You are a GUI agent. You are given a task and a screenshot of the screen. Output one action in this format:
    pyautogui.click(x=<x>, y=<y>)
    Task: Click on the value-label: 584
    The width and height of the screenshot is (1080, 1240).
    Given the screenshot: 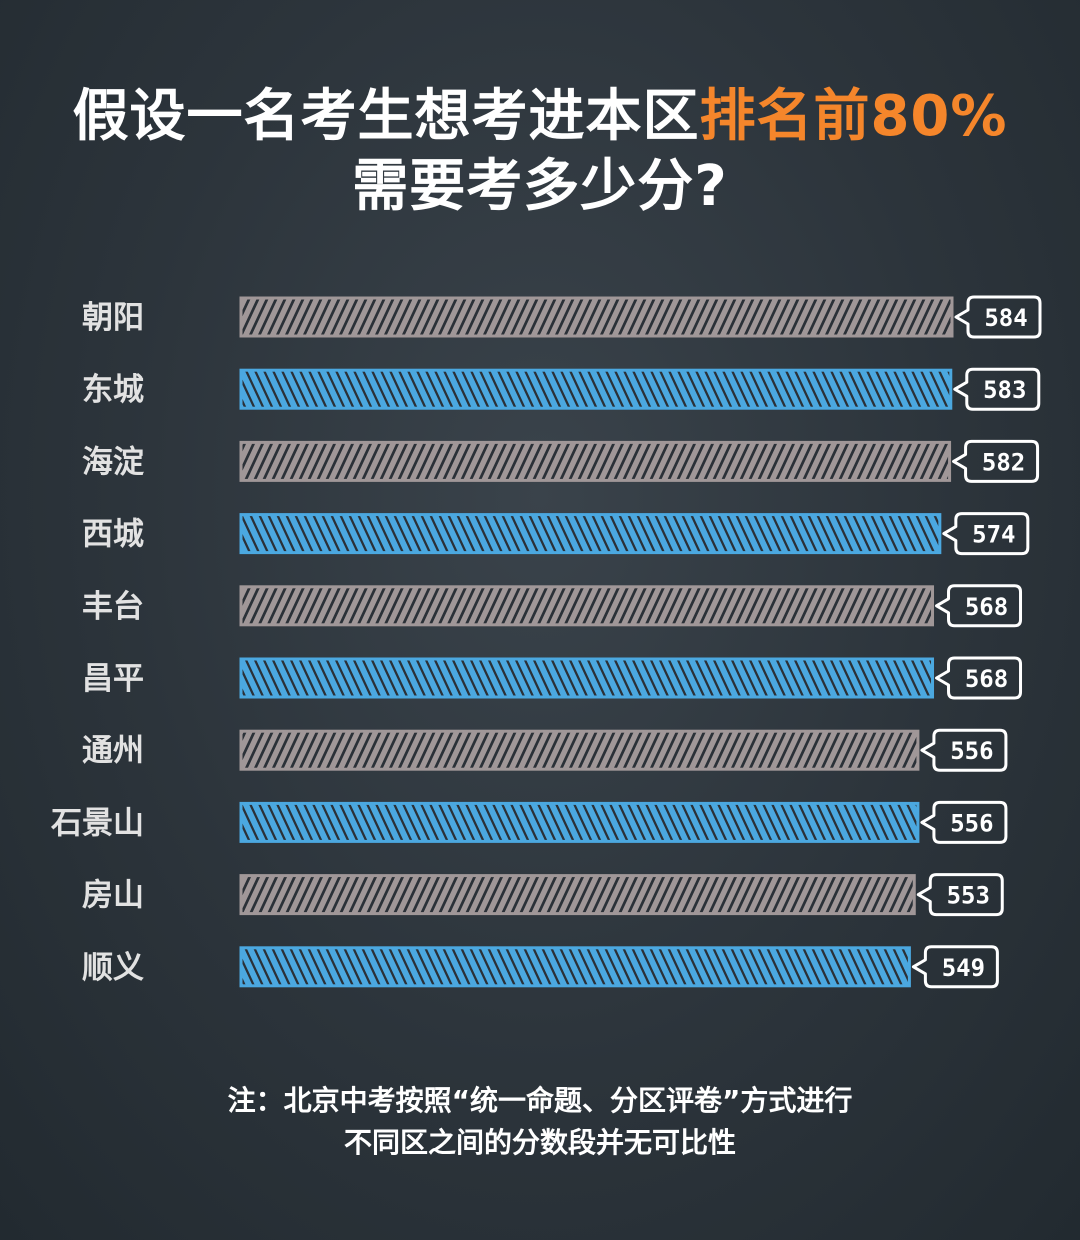 What is the action you would take?
    pyautogui.click(x=1005, y=318)
    